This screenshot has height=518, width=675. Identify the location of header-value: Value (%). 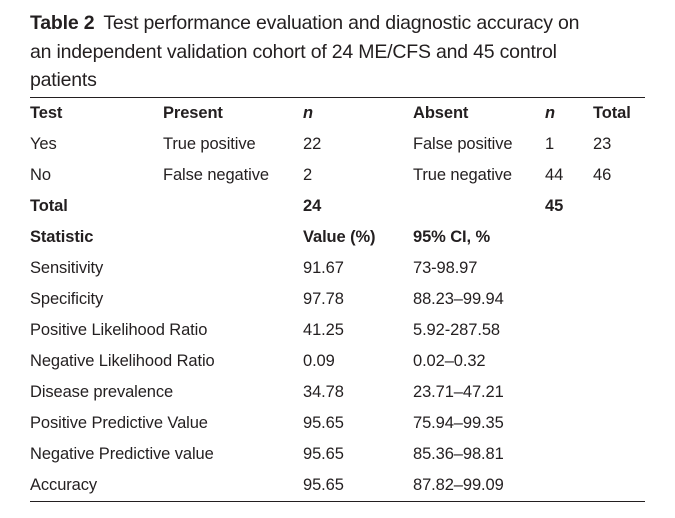
(339, 237).